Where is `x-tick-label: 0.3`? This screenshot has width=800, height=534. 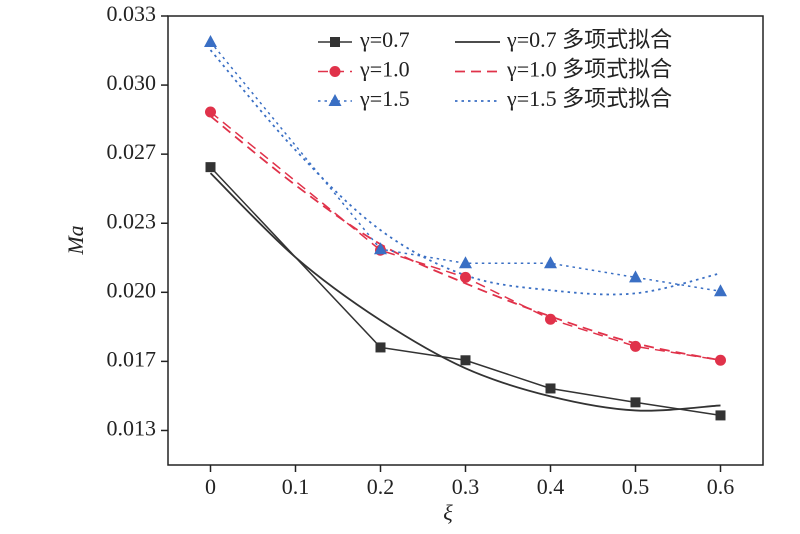
x-tick-label: 0.3 is located at coordinates (466, 486).